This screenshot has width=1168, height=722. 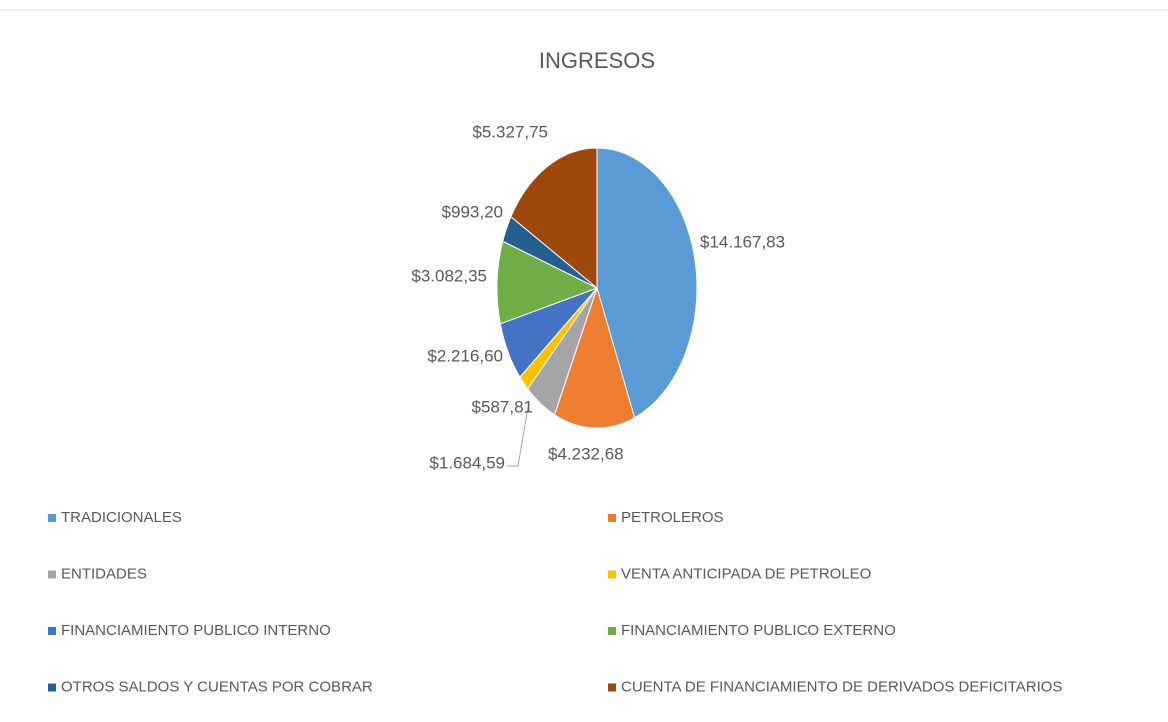 What do you see at coordinates (510, 131) in the screenshot?
I see `data-label: $5.327,75` at bounding box center [510, 131].